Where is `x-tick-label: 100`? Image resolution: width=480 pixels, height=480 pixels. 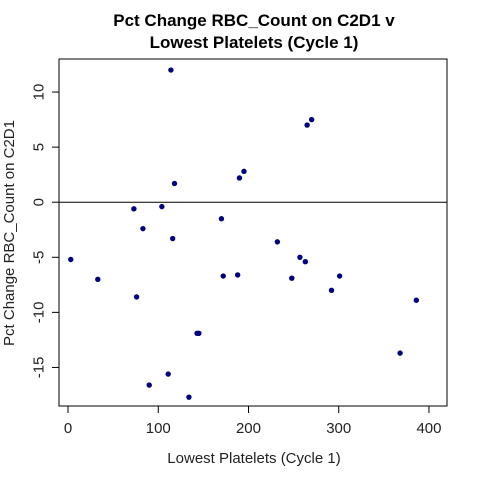 x-tick-label: 100 is located at coordinates (158, 428).